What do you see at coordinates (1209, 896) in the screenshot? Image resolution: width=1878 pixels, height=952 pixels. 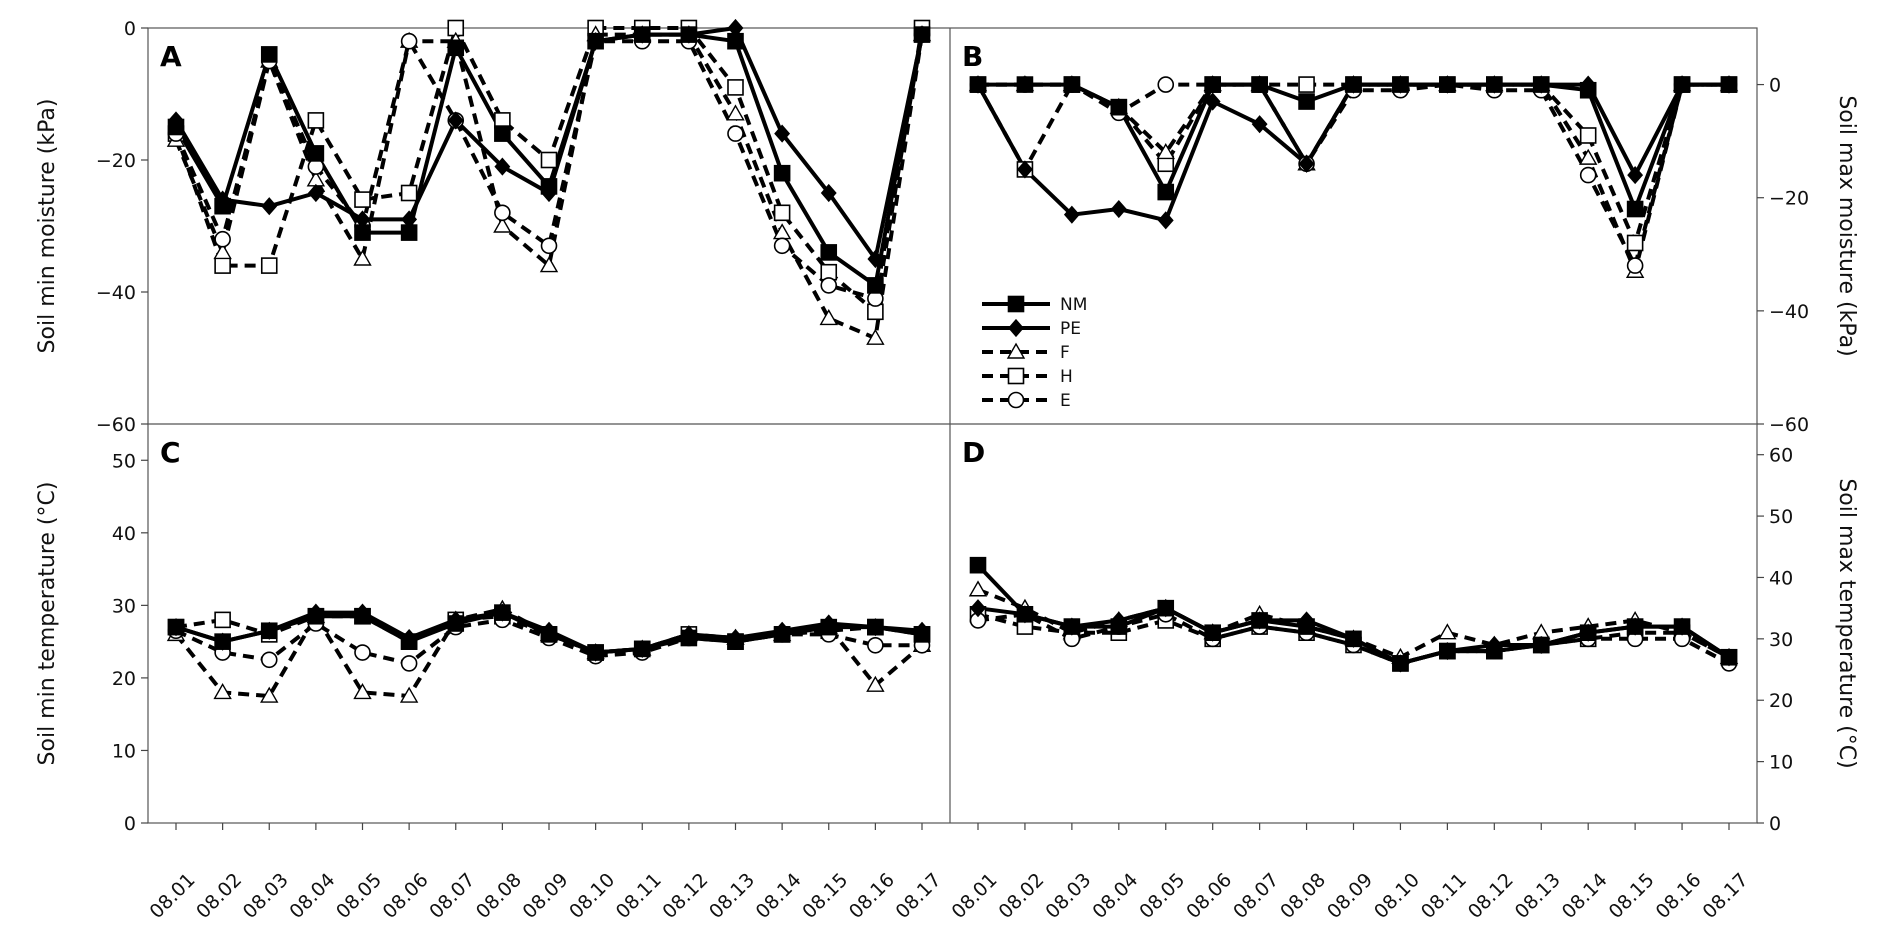 I see `panel-d-x-tick-label: 08.06` at bounding box center [1209, 896].